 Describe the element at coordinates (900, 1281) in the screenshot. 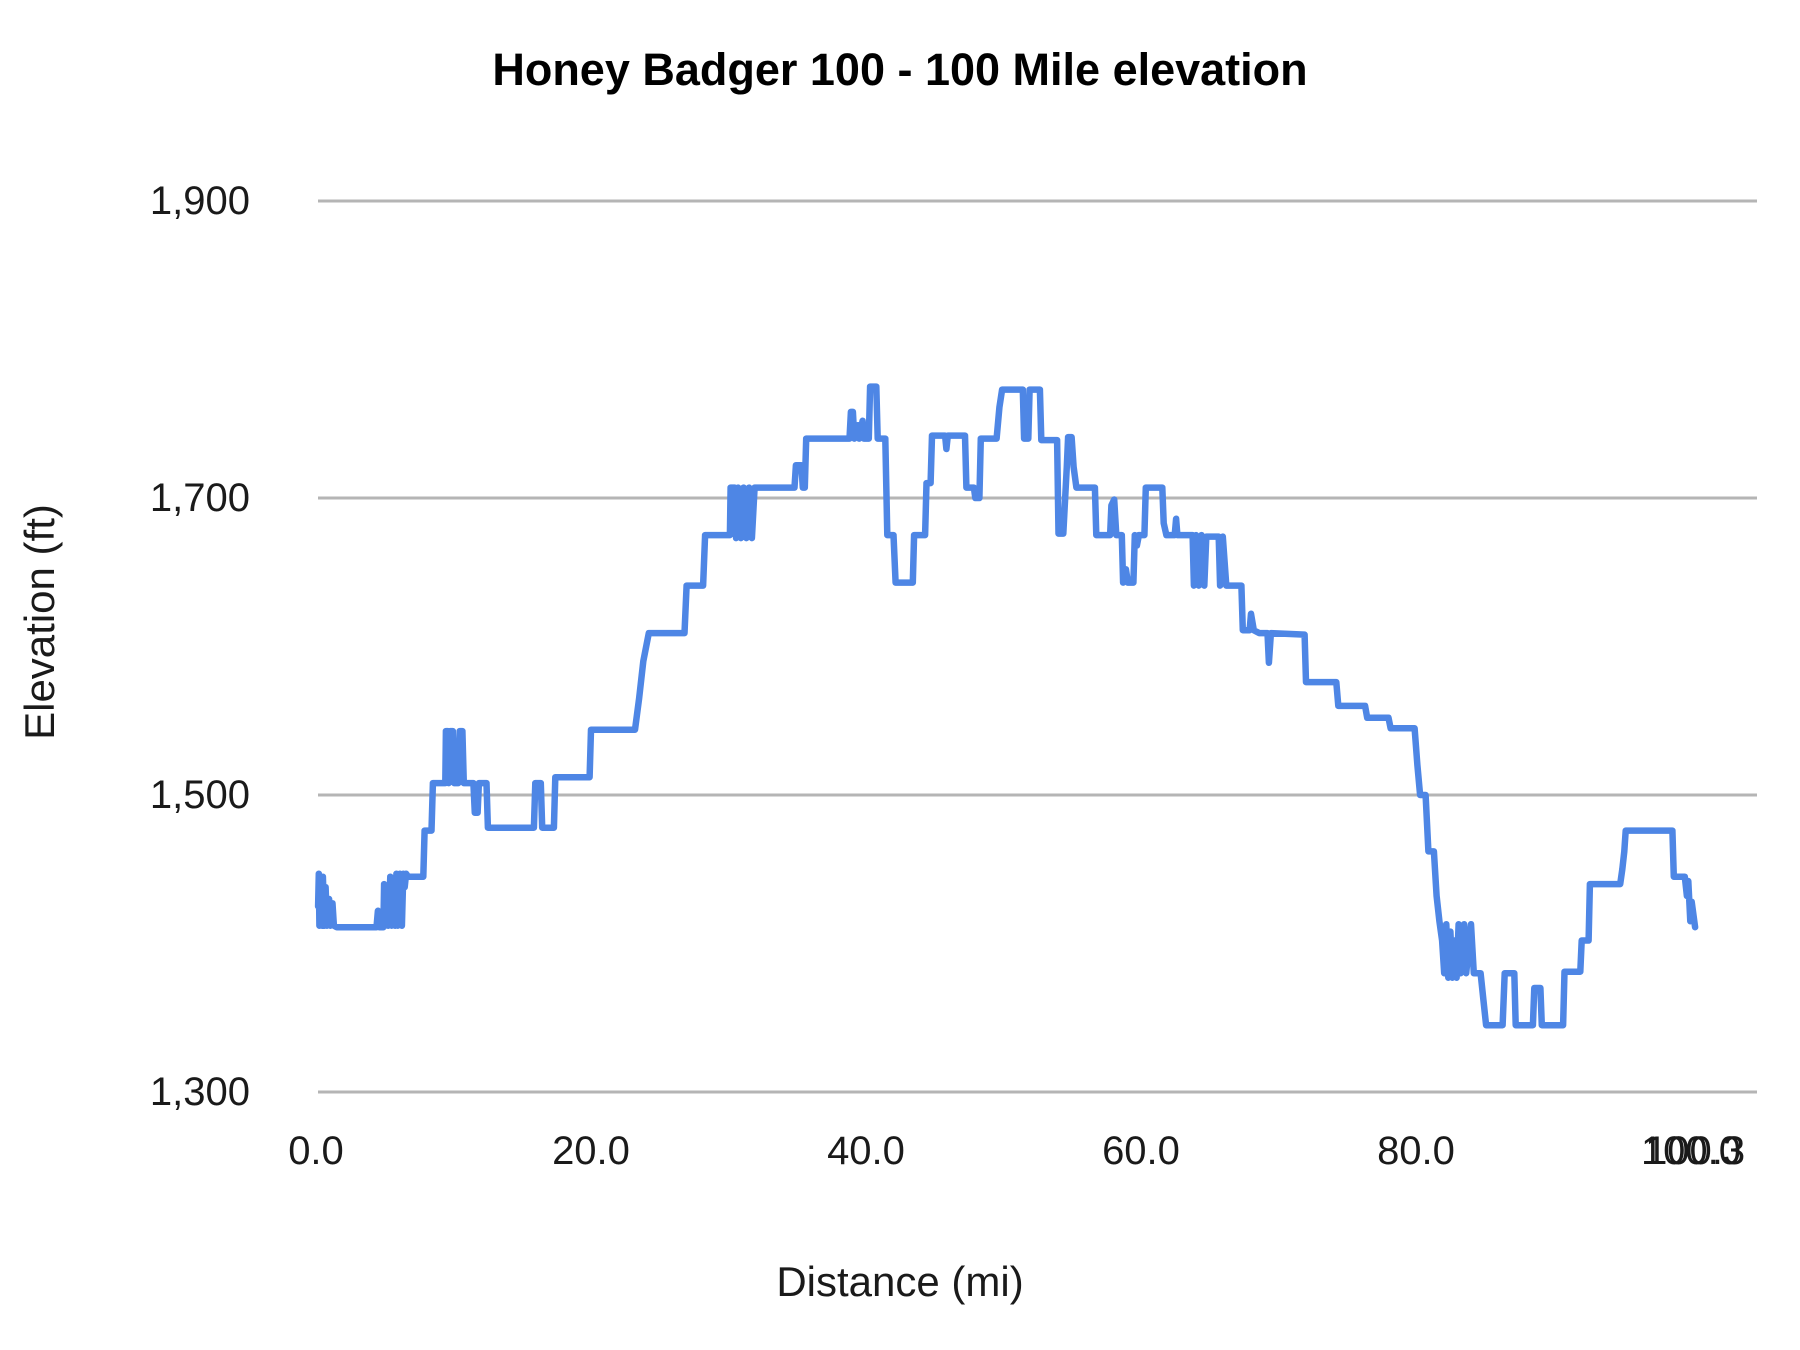

I see `x-axis-title: Distance (mi)` at that location.